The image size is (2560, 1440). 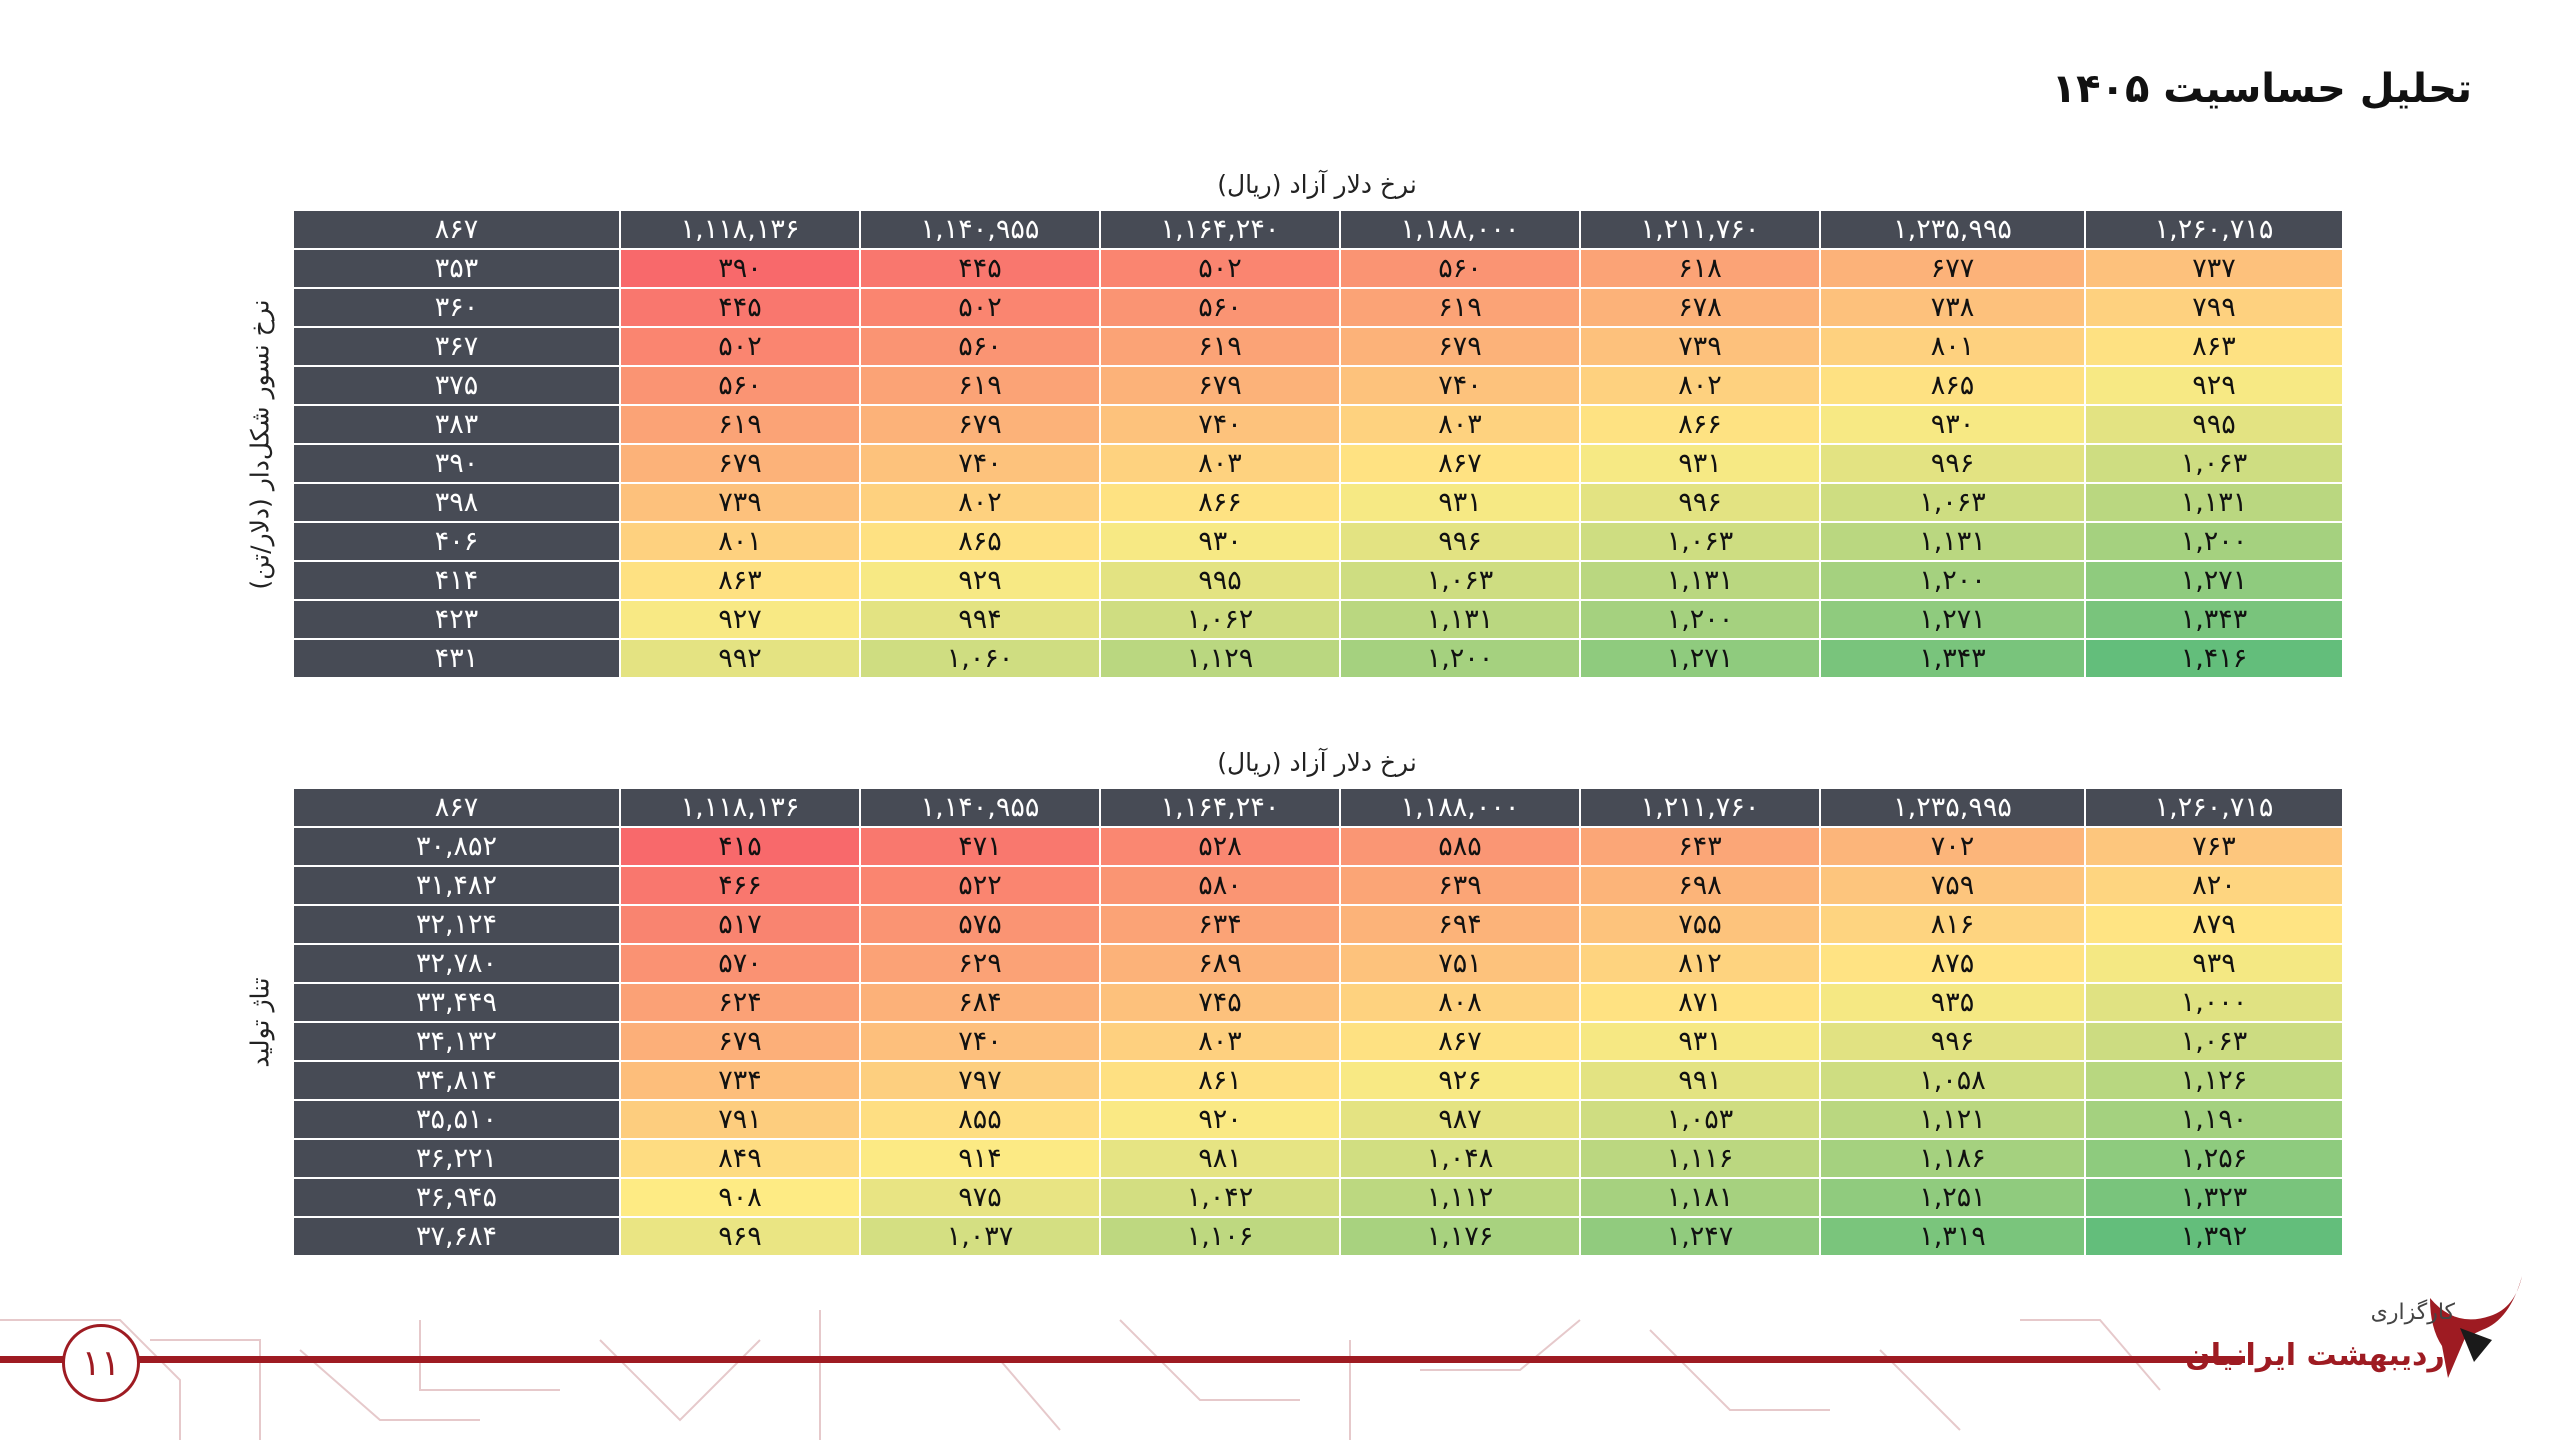 I want to click on row-header: ۳۹۸, so click(x=456, y=502).